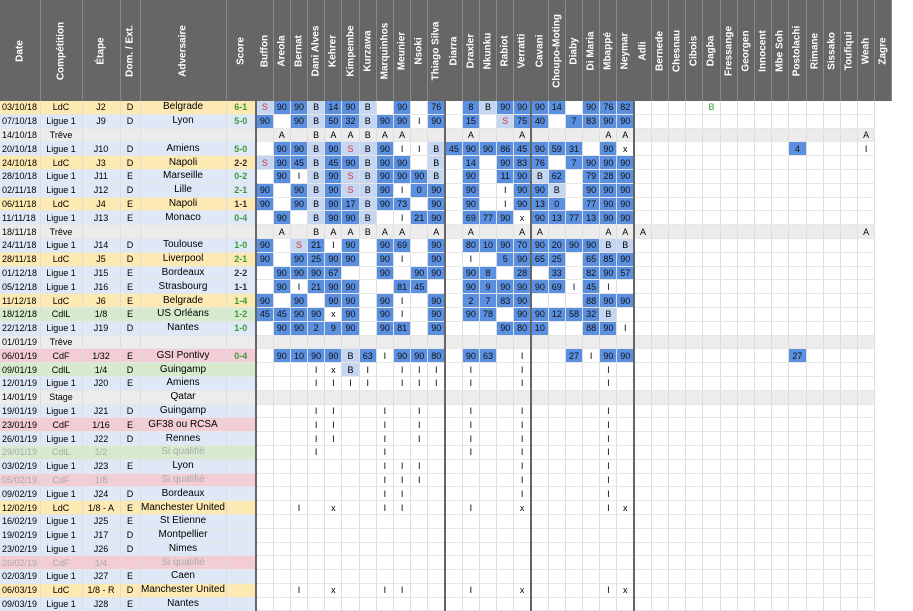 This screenshot has width=913, height=611. Describe the element at coordinates (101, 411) in the screenshot. I see `cell-etape: J21` at that location.